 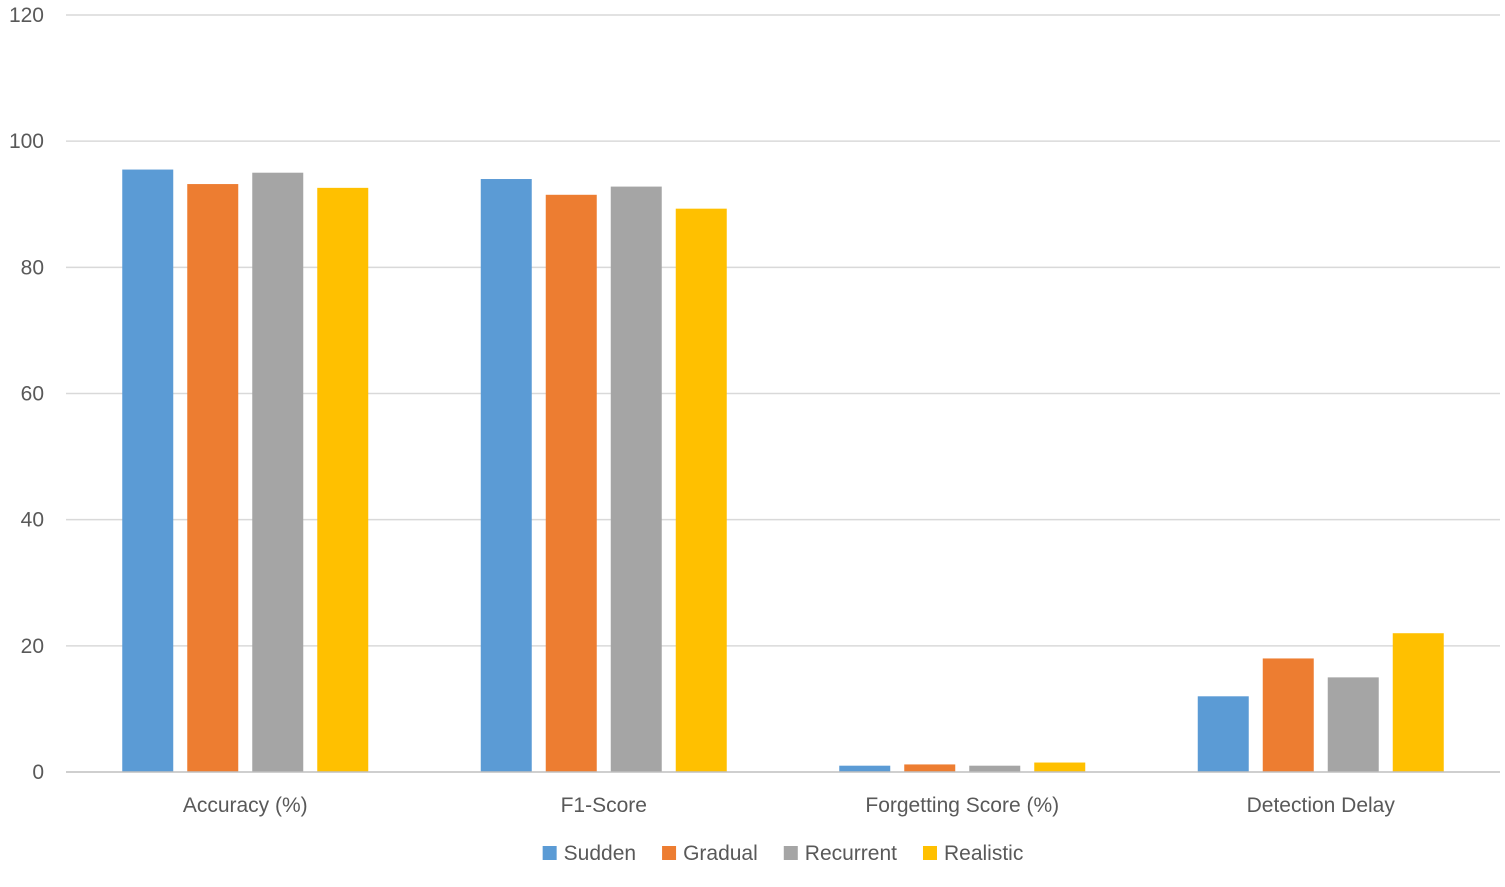 I want to click on legend-label-gradual: Gradual, so click(x=720, y=853).